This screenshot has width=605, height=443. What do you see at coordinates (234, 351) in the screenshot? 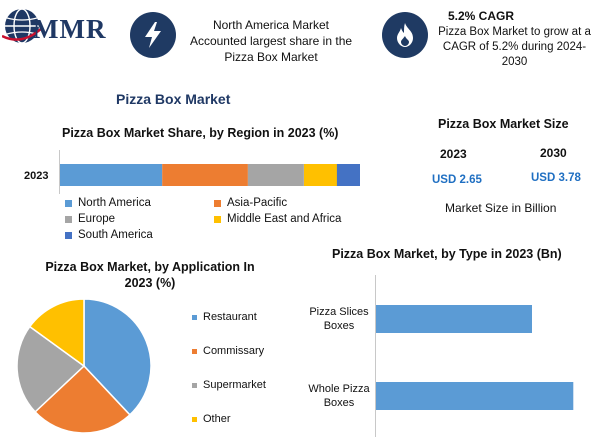
I see `pie-legend-label: Commissary` at bounding box center [234, 351].